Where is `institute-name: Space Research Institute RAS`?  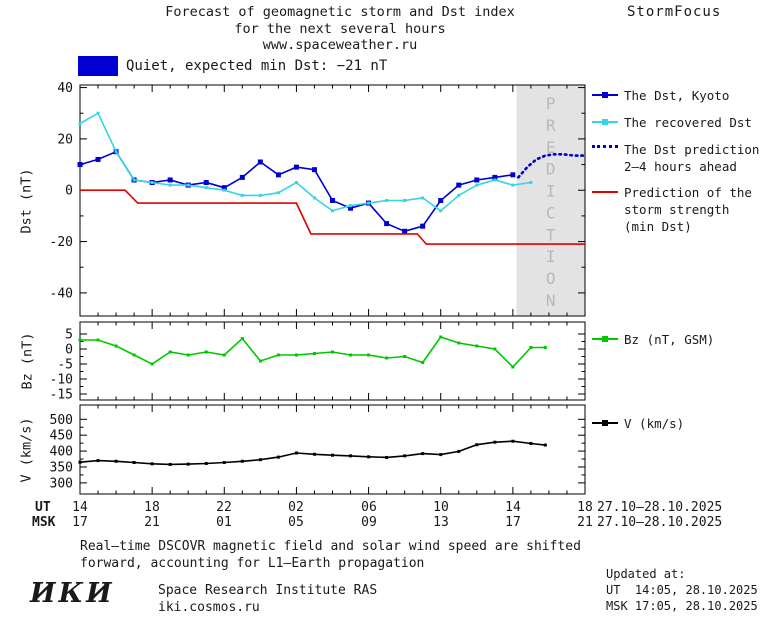
institute-name: Space Research Institute RAS is located at coordinates (268, 590).